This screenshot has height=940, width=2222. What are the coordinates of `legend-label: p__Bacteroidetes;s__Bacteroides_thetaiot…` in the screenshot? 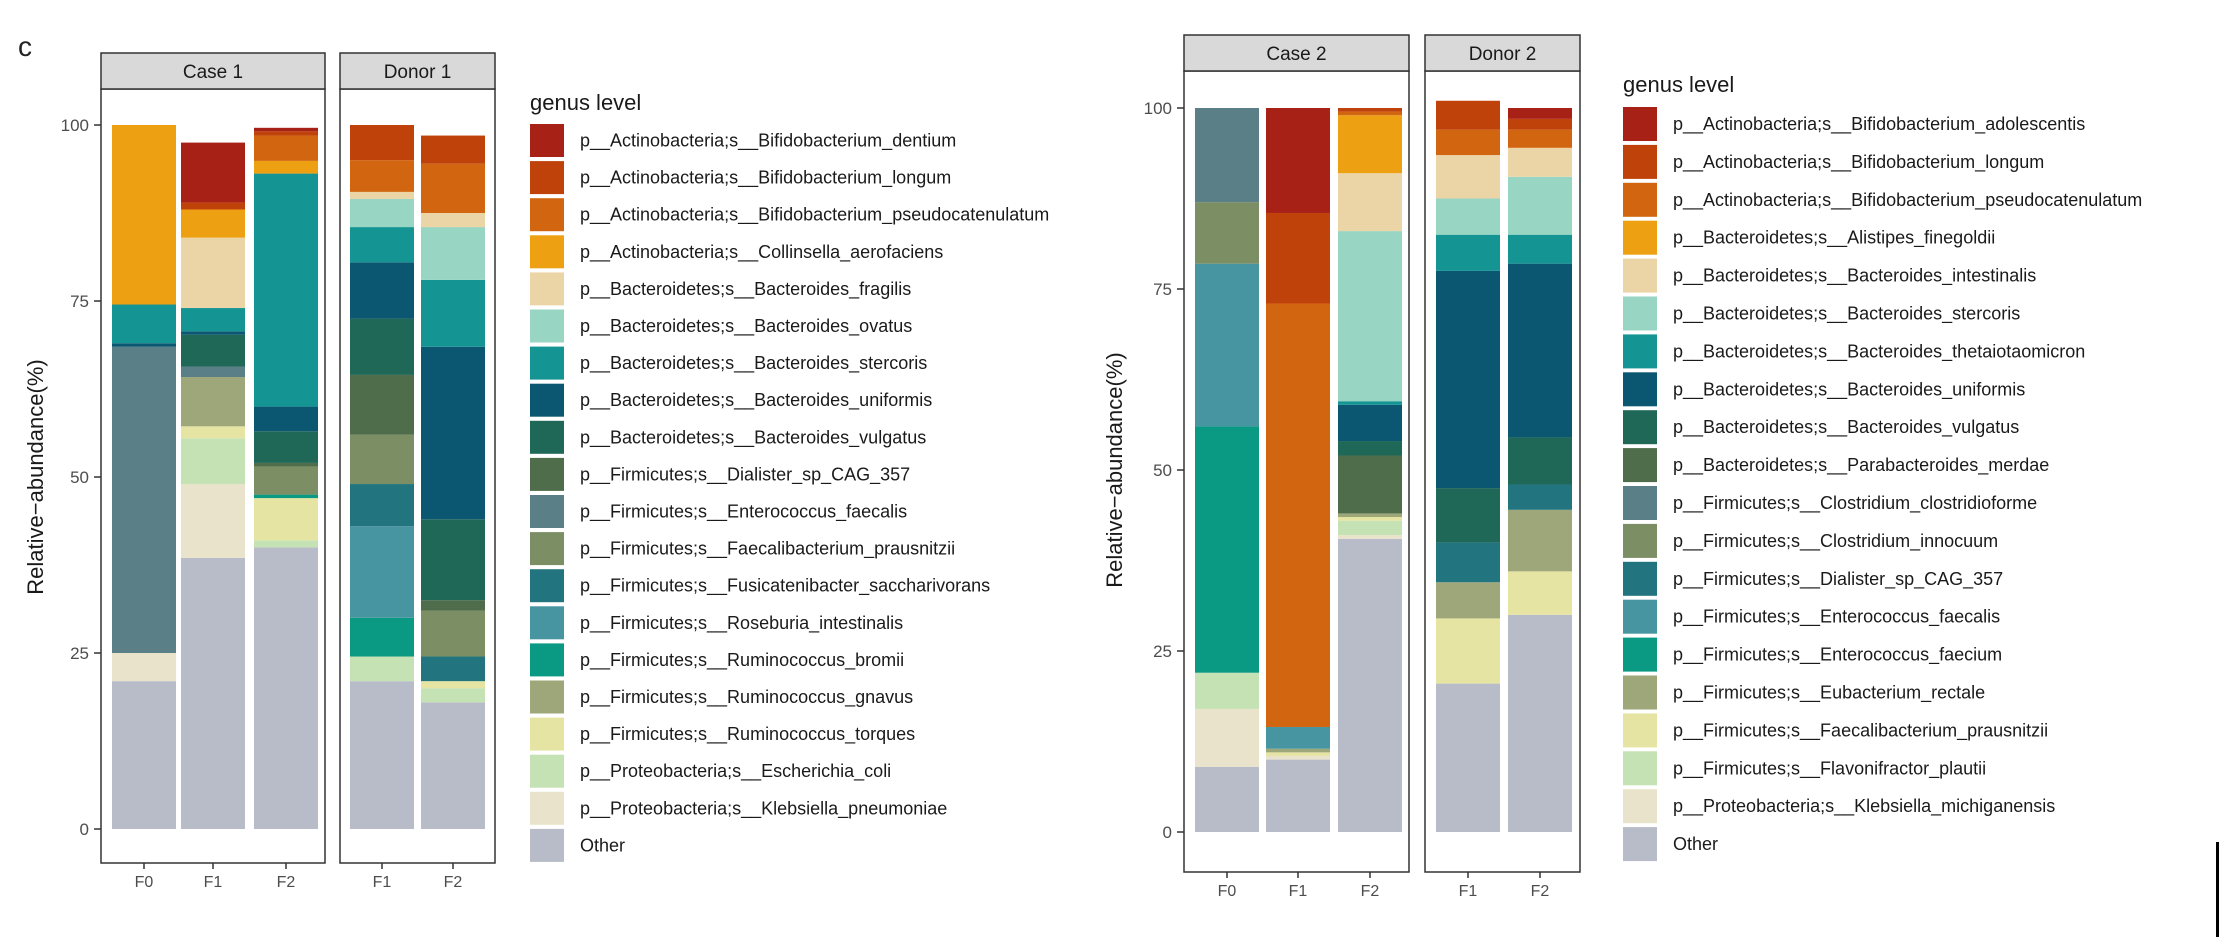 It's located at (1879, 351).